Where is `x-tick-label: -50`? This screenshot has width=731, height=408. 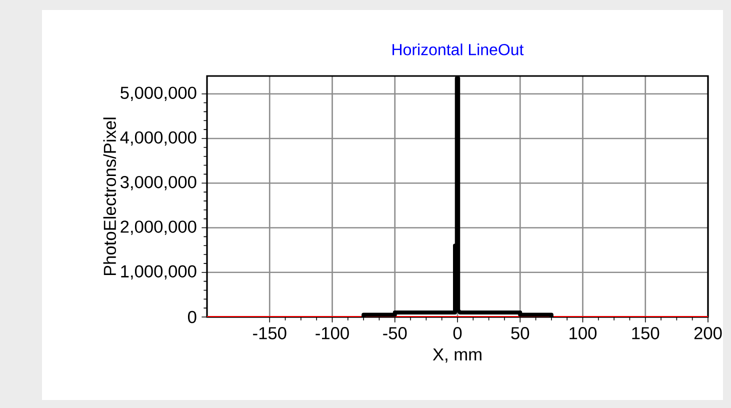 x-tick-label: -50 is located at coordinates (395, 333).